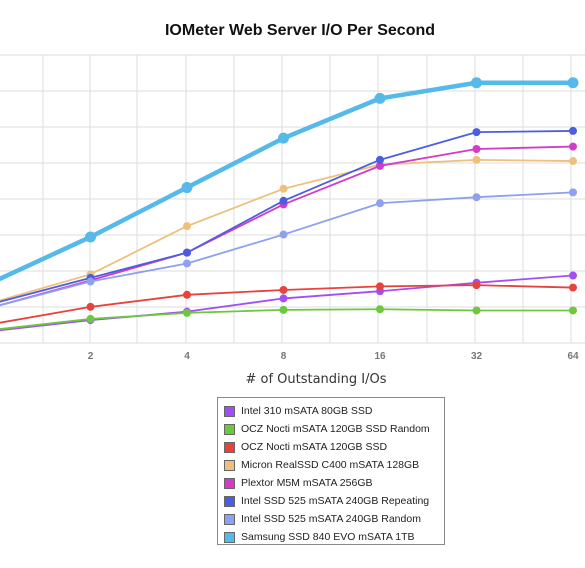 This screenshot has width=585, height=568. I want to click on x-tick-label: 16, so click(380, 356).